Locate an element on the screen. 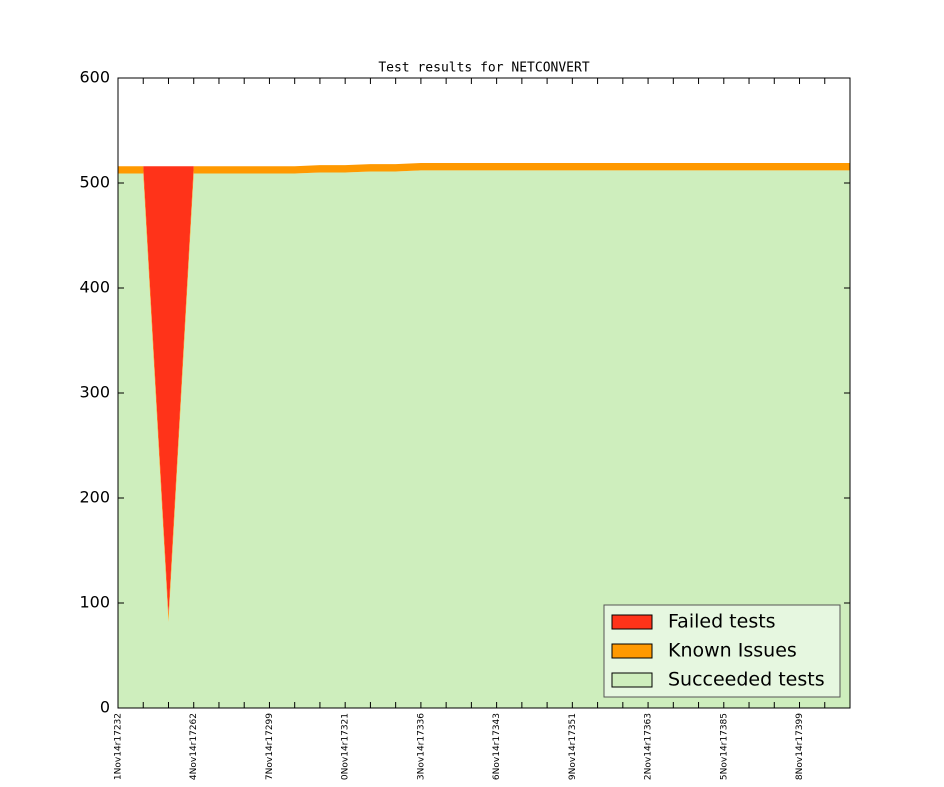 Image resolution: width=944 pixels, height=787 pixels. chart-title: Test results for NETCONVERT is located at coordinates (483, 68).